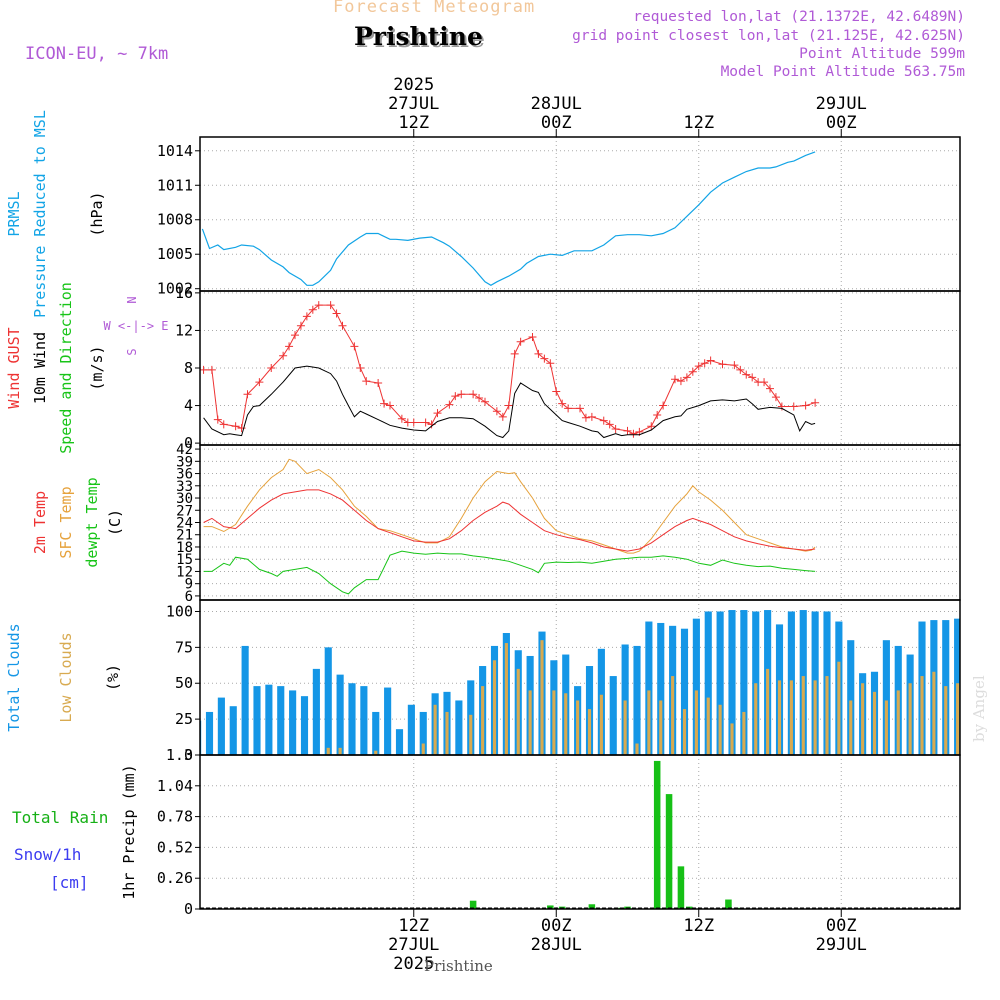 The height and width of the screenshot is (1000, 1000). What do you see at coordinates (175, 151) in the screenshot?
I see `pressure-ytick-label: 1014` at bounding box center [175, 151].